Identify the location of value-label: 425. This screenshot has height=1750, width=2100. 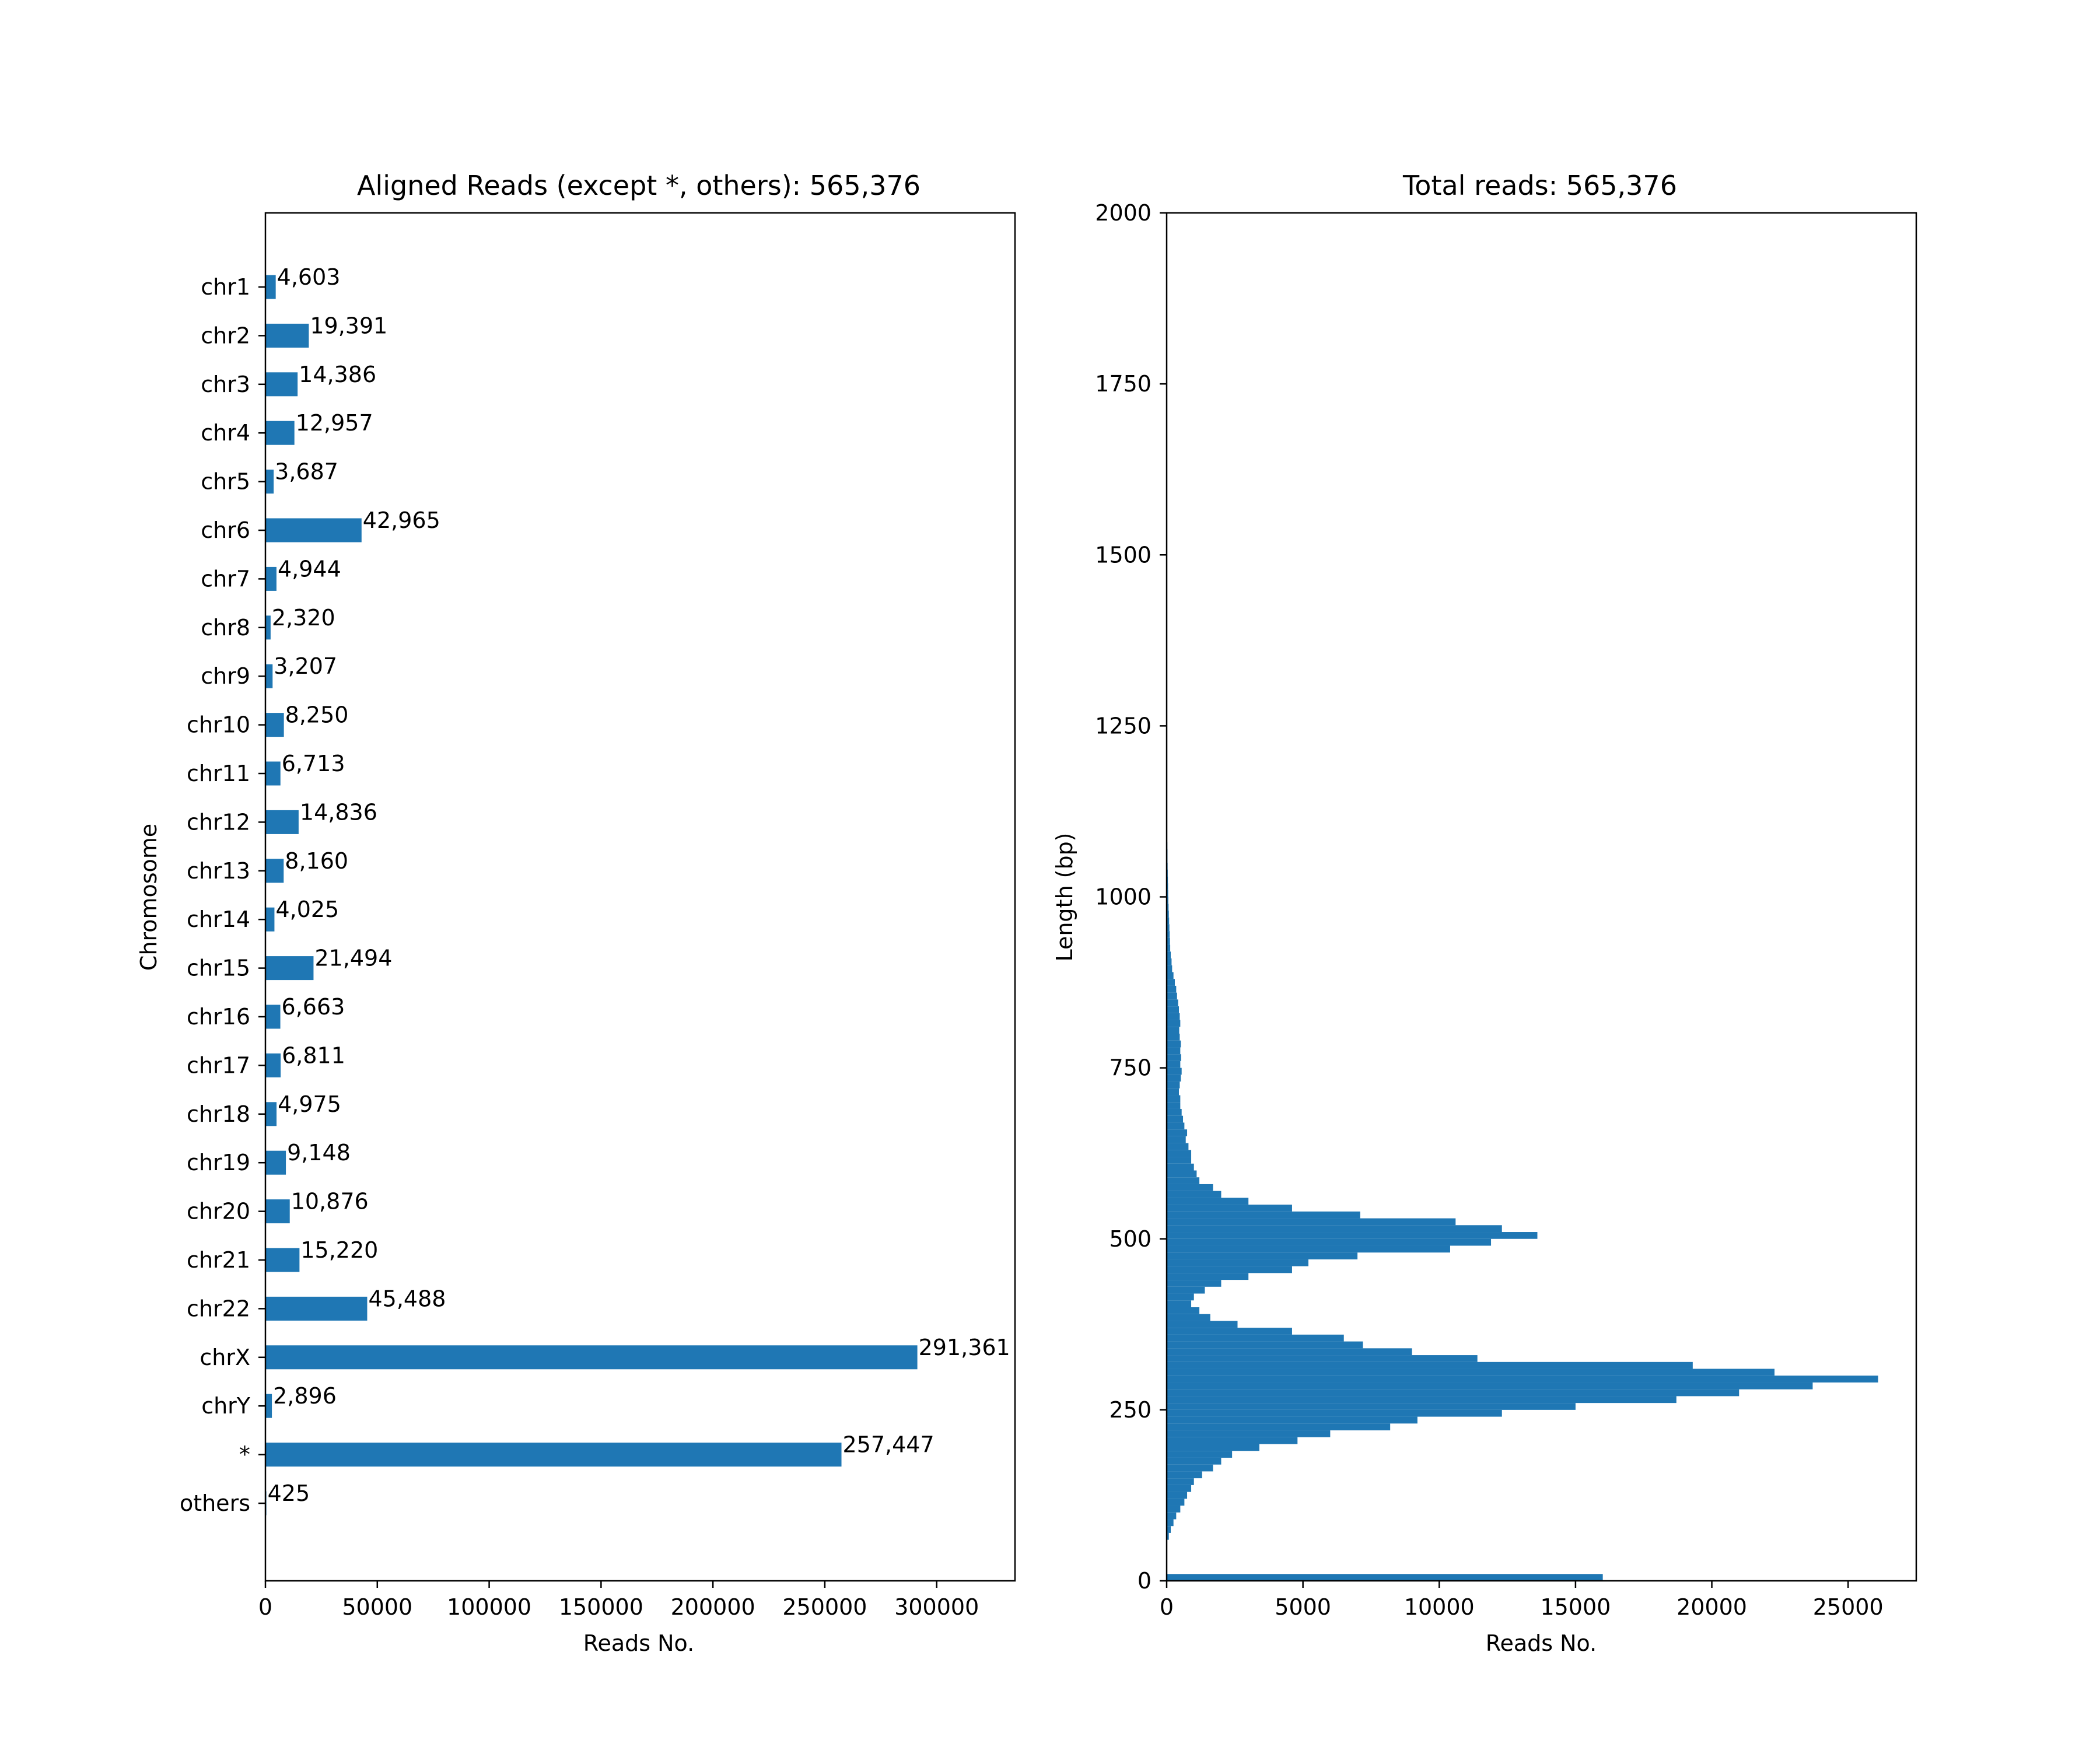
(289, 1493).